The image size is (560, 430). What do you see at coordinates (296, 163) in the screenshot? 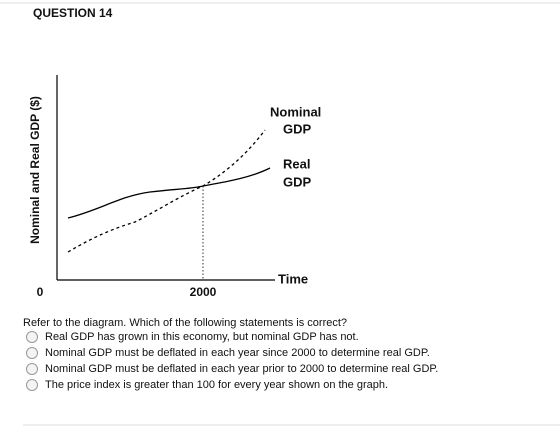
I see `real-label: Real` at bounding box center [296, 163].